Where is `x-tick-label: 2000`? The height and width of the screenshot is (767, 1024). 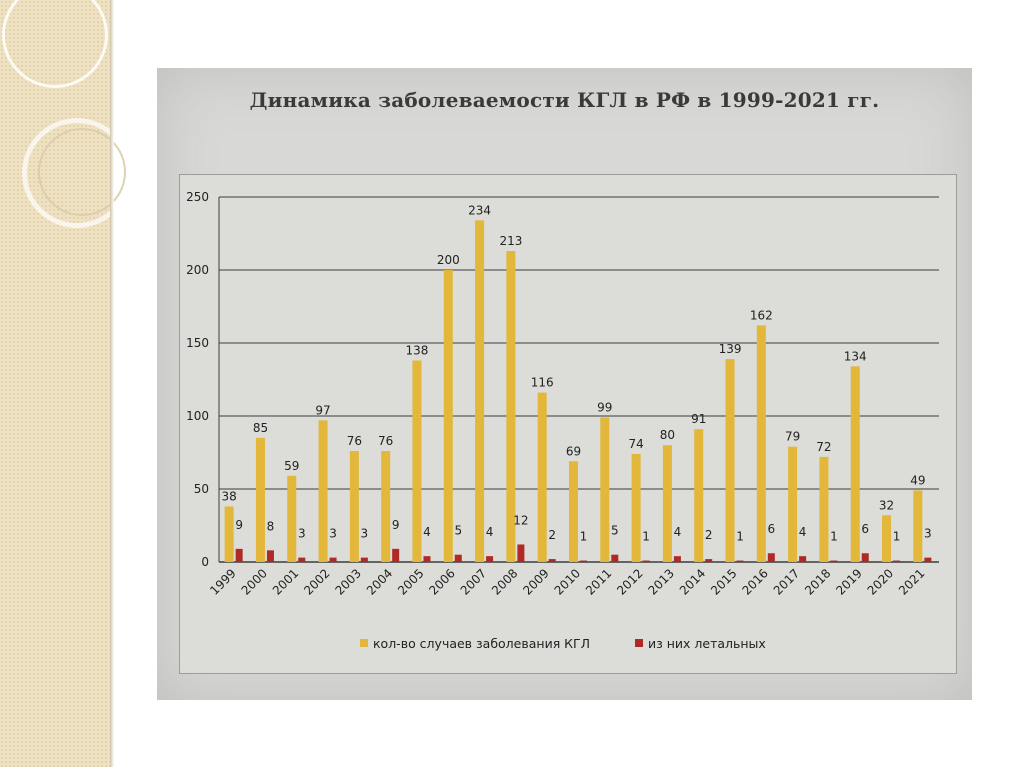
x-tick-label: 2000 is located at coordinates (254, 581).